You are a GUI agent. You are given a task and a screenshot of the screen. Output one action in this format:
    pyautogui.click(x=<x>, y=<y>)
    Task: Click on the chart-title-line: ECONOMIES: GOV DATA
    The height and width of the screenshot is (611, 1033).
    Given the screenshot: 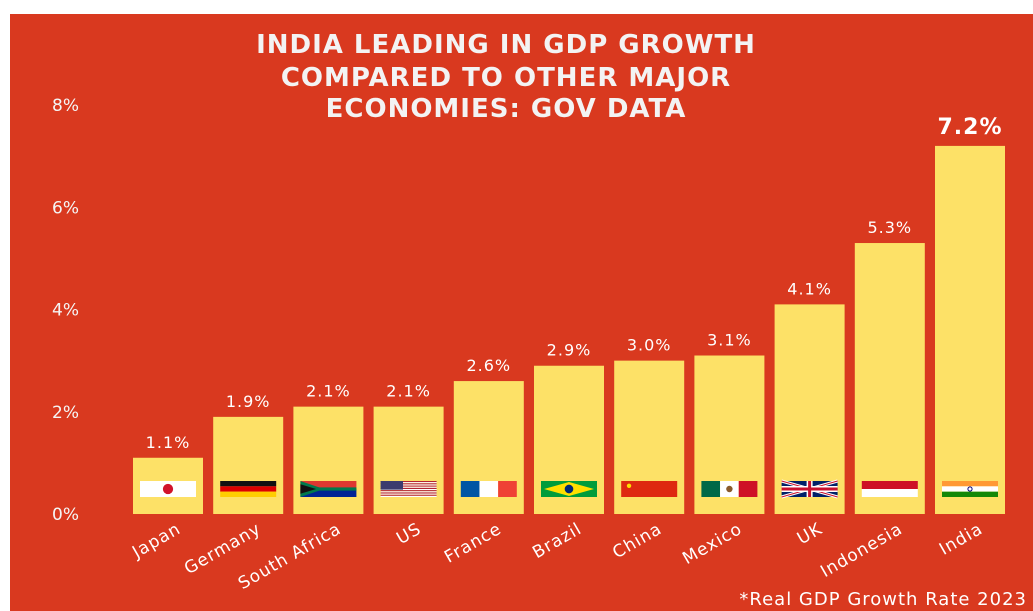 What is the action you would take?
    pyautogui.click(x=506, y=109)
    